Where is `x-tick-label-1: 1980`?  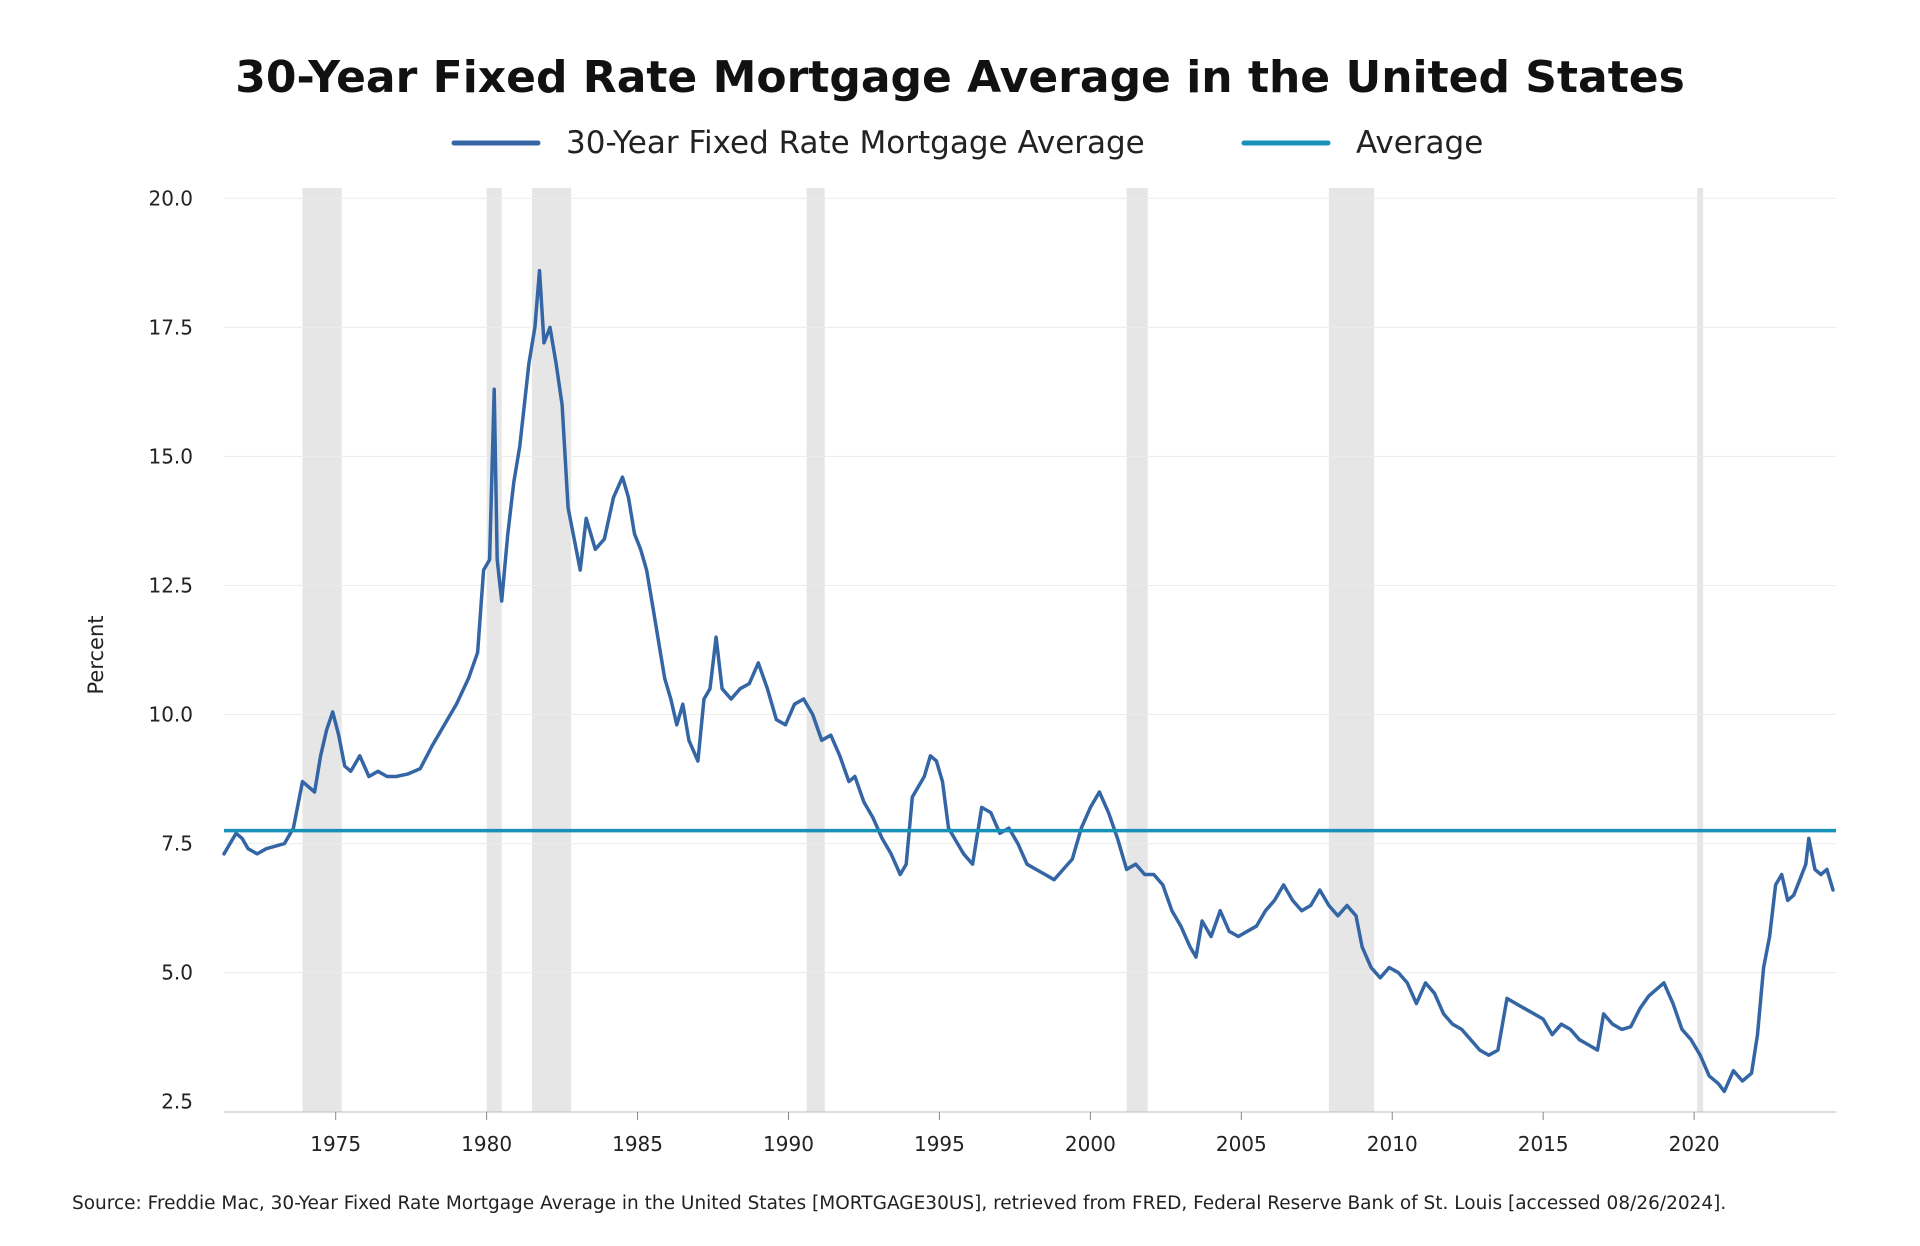
x-tick-label-1: 1980 is located at coordinates (486, 1144).